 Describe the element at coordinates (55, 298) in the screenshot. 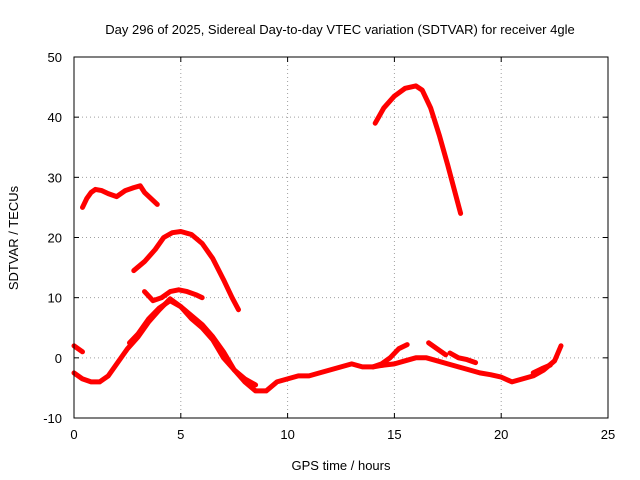

I see `y-tick-label: 10` at that location.